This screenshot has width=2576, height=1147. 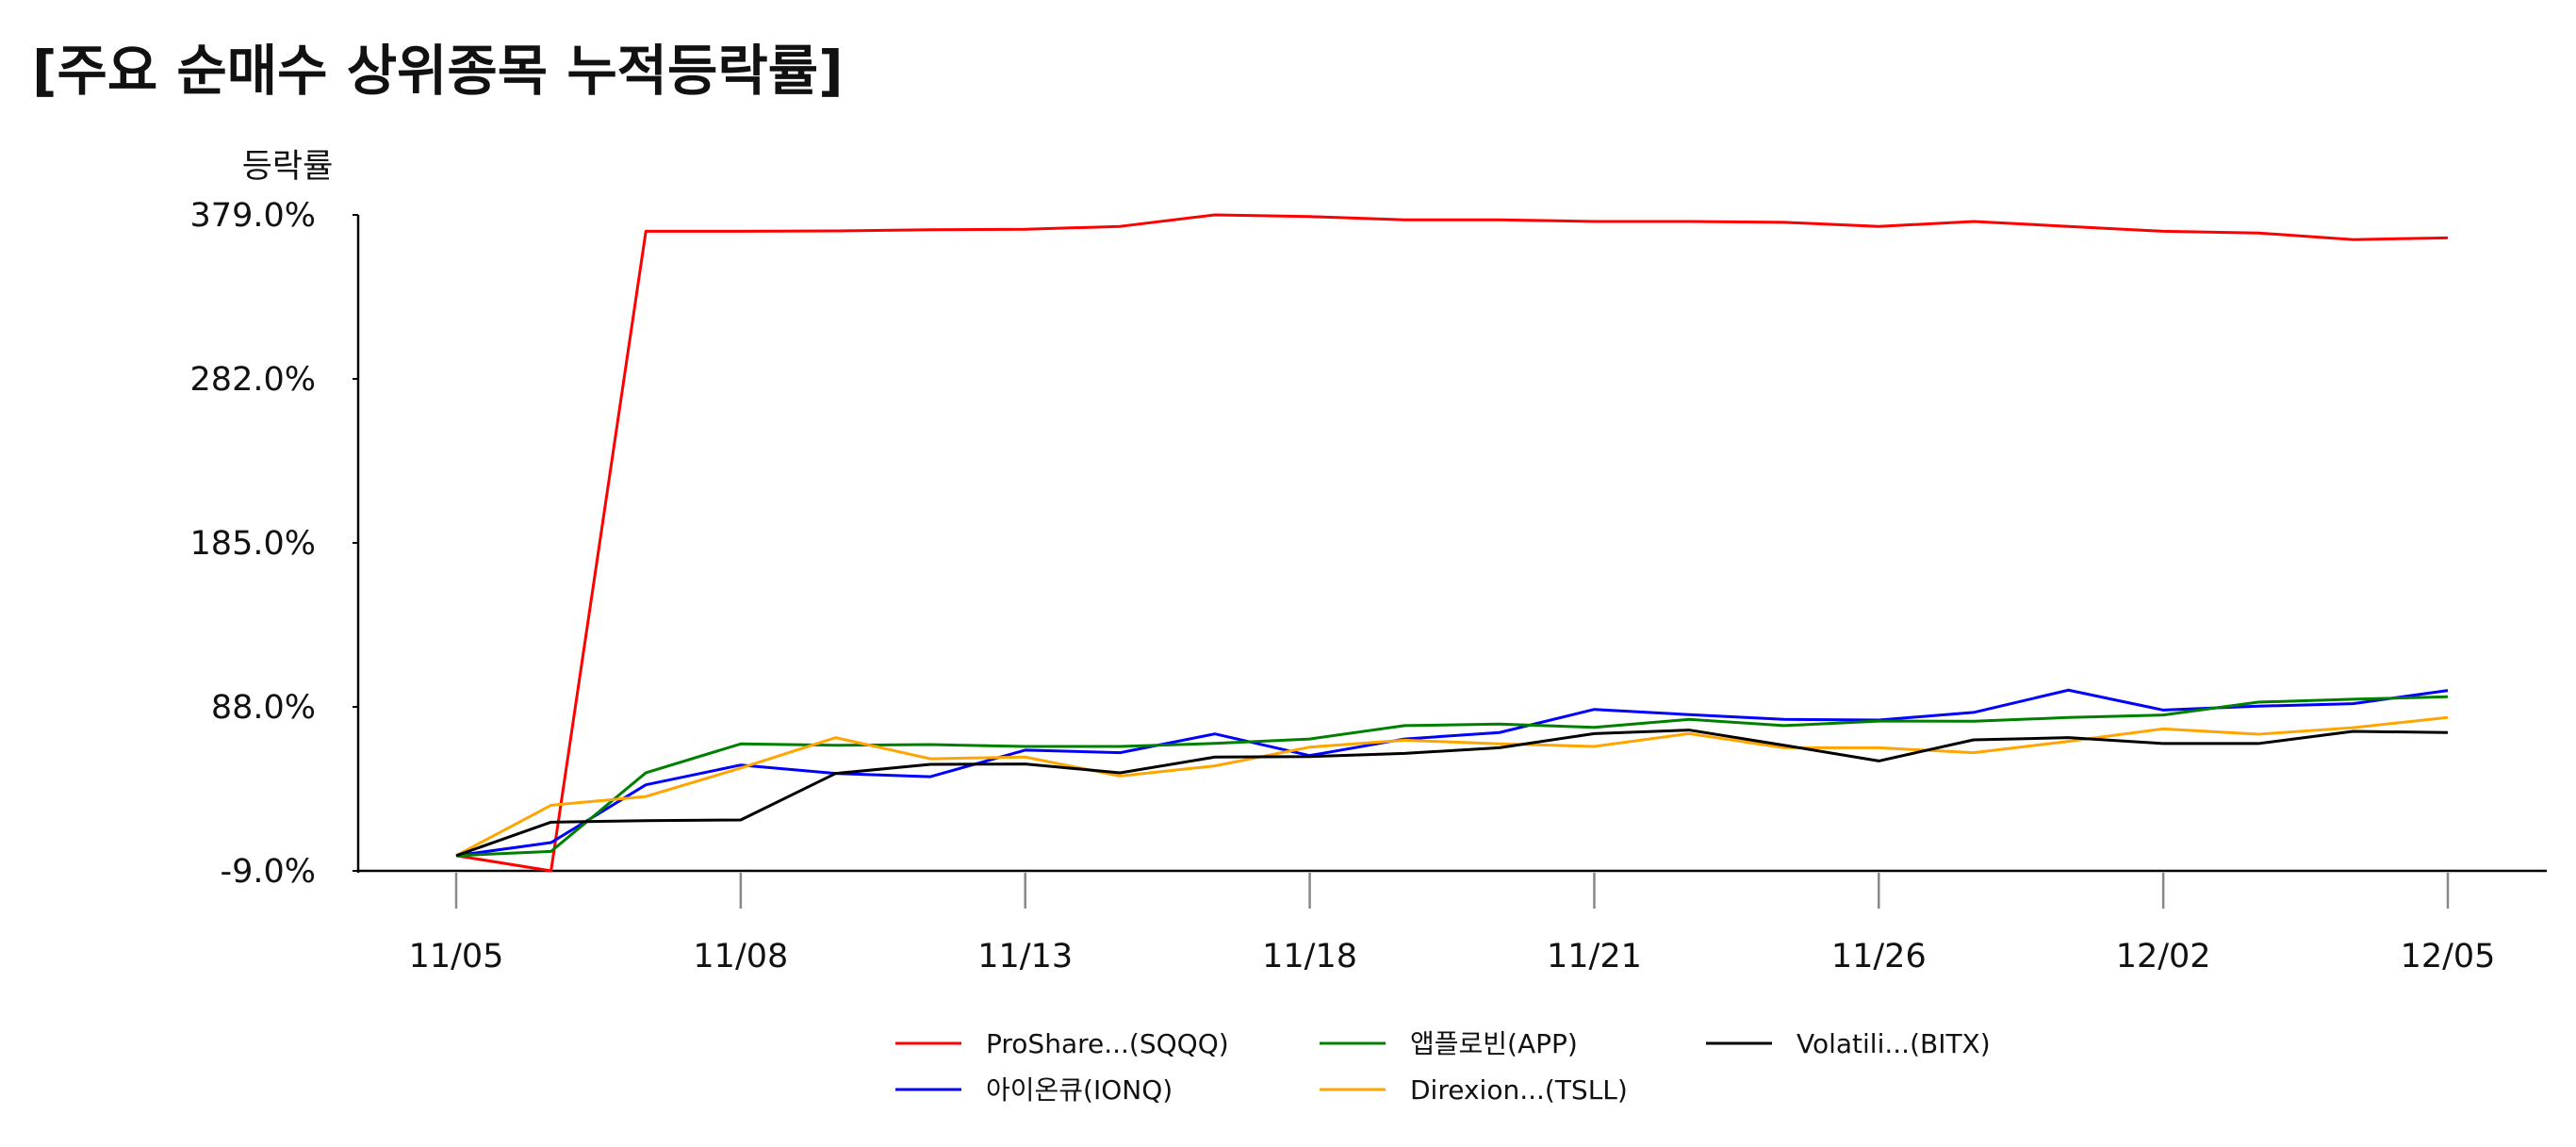 I want to click on y-tick-label: 379.0%, so click(x=253, y=216).